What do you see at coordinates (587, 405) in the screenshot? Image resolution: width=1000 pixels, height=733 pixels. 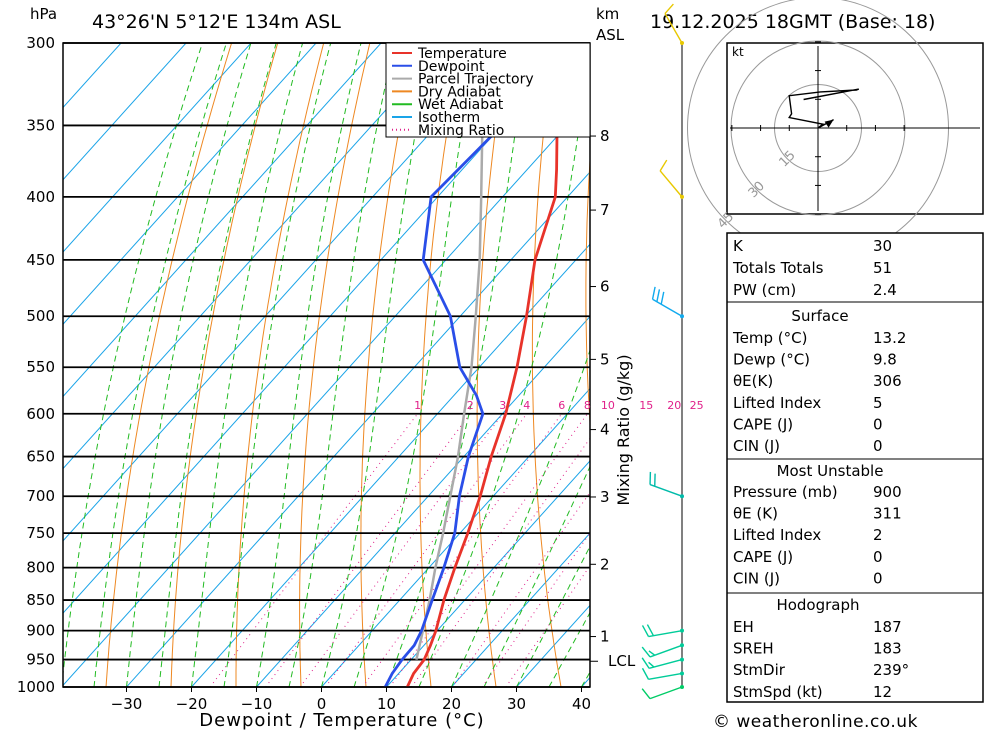 I see `mixing-ratio-tick-label: 8` at bounding box center [587, 405].